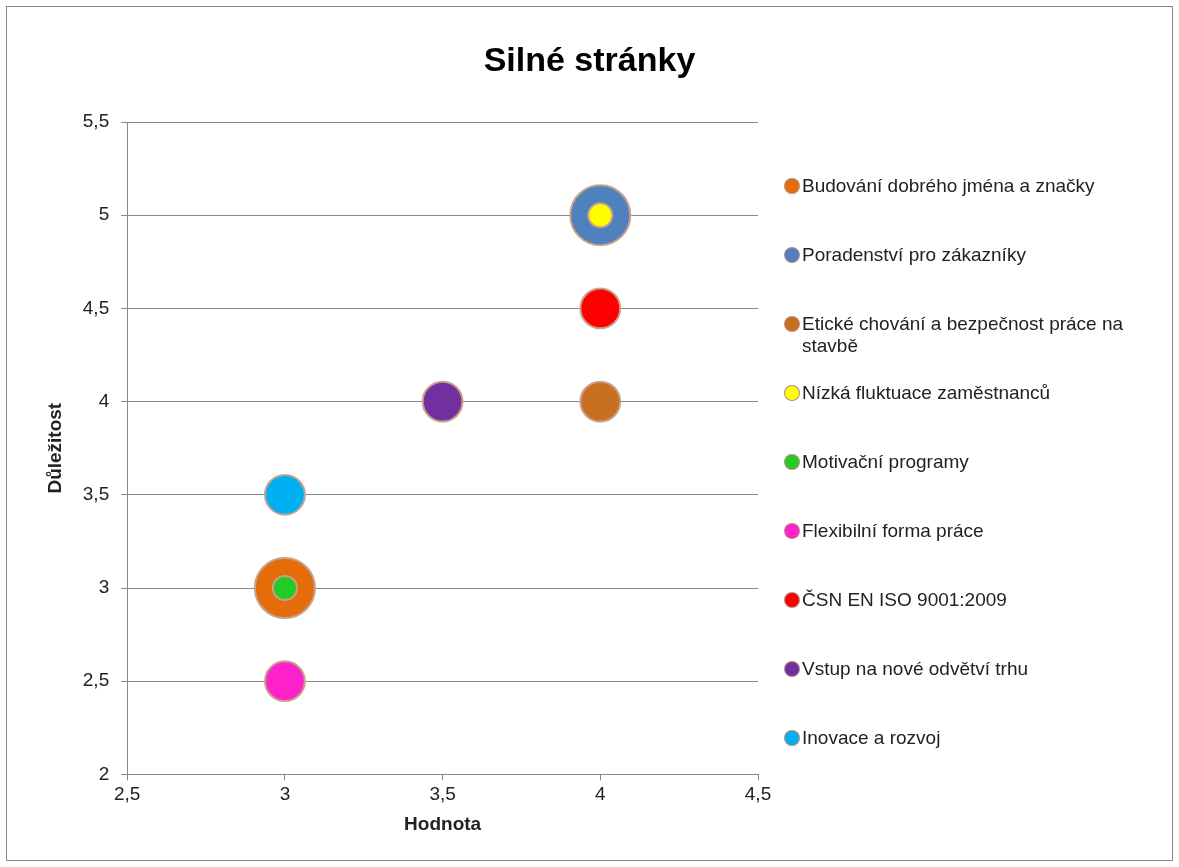 The width and height of the screenshot is (1179, 867). What do you see at coordinates (54, 448) in the screenshot?
I see `y-axis-title: Důležitost` at bounding box center [54, 448].